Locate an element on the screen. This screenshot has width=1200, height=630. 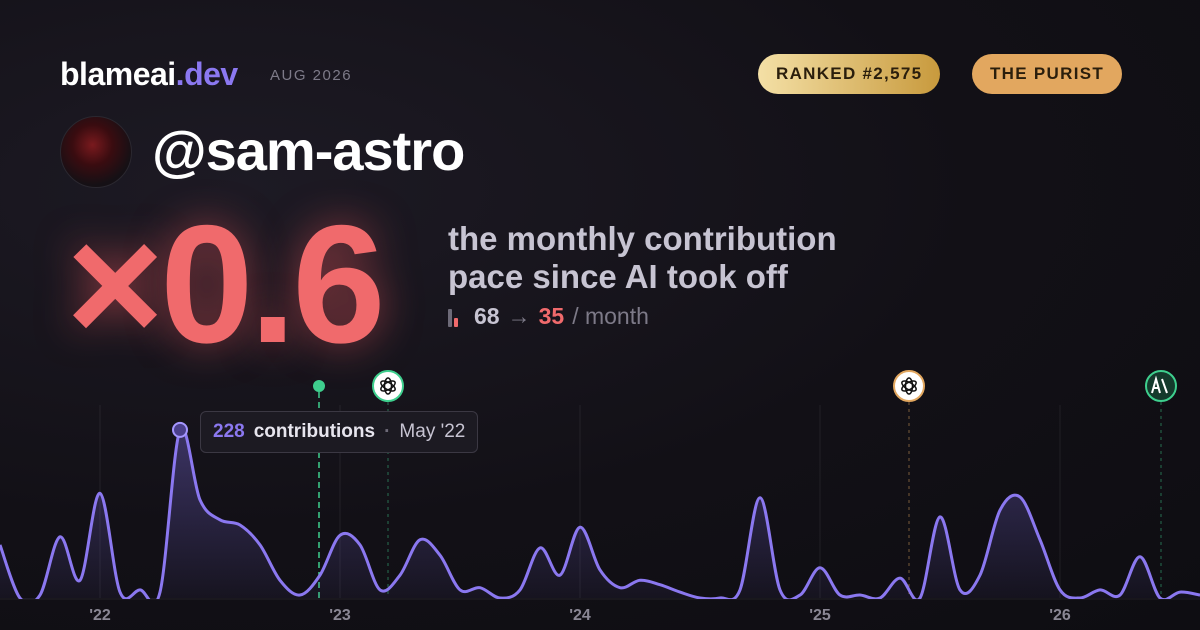
tooltip-date: May '22 is located at coordinates (432, 431).